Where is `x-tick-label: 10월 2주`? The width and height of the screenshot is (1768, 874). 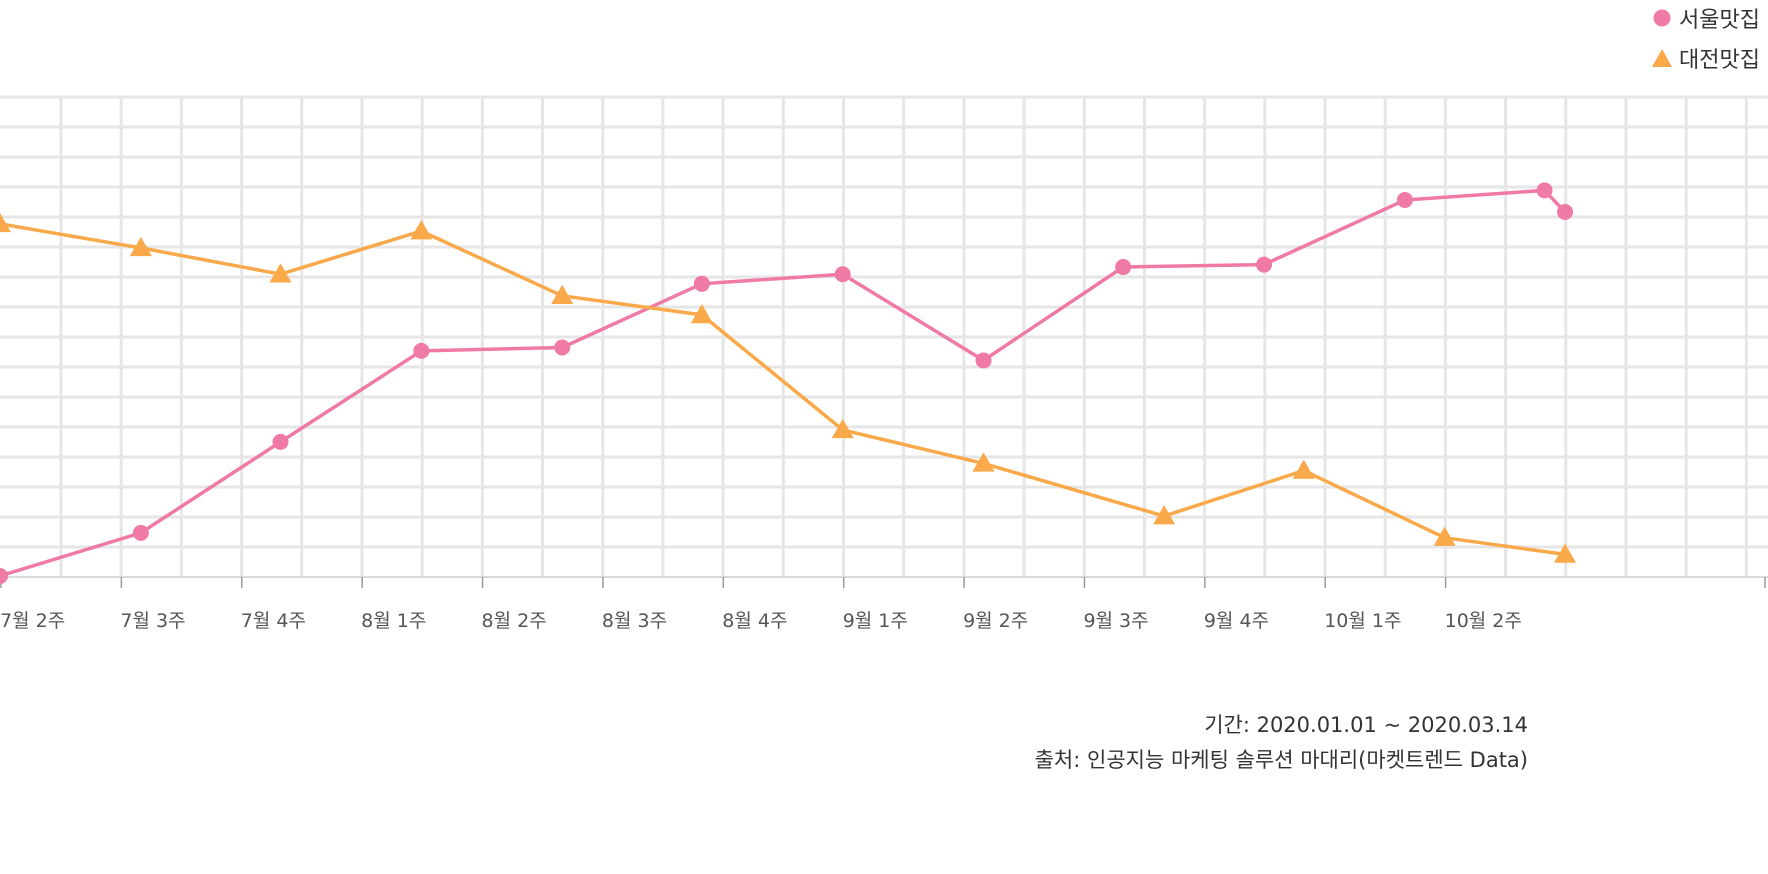
x-tick-label: 10월 2주 is located at coordinates (1483, 621).